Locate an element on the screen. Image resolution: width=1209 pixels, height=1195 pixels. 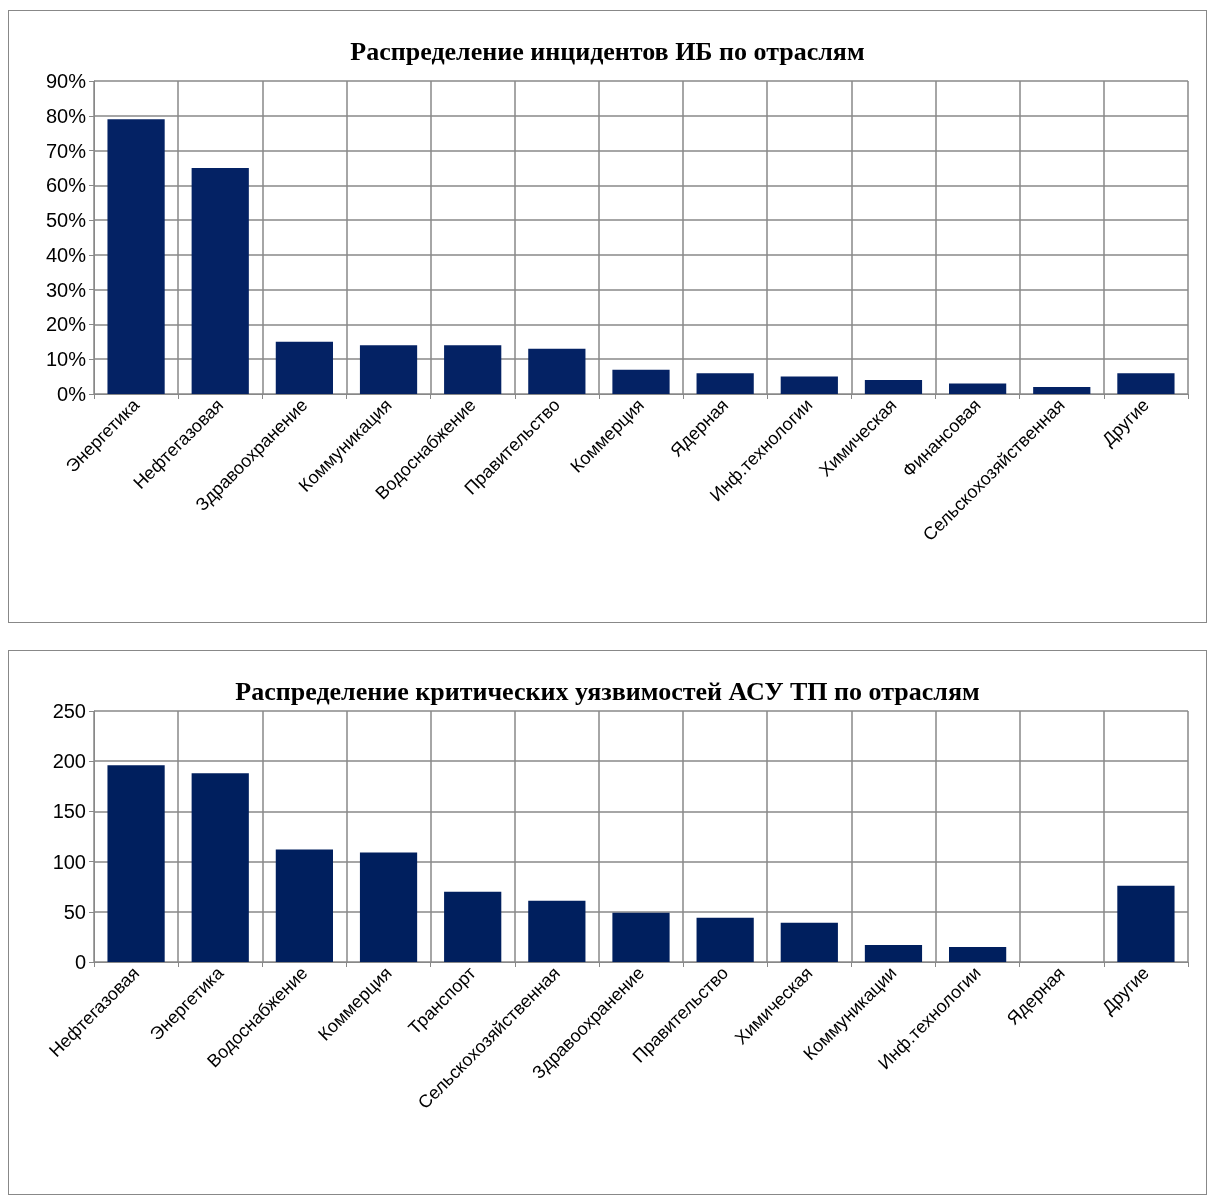
y-tick-label: 250 is located at coordinates (69, 711).